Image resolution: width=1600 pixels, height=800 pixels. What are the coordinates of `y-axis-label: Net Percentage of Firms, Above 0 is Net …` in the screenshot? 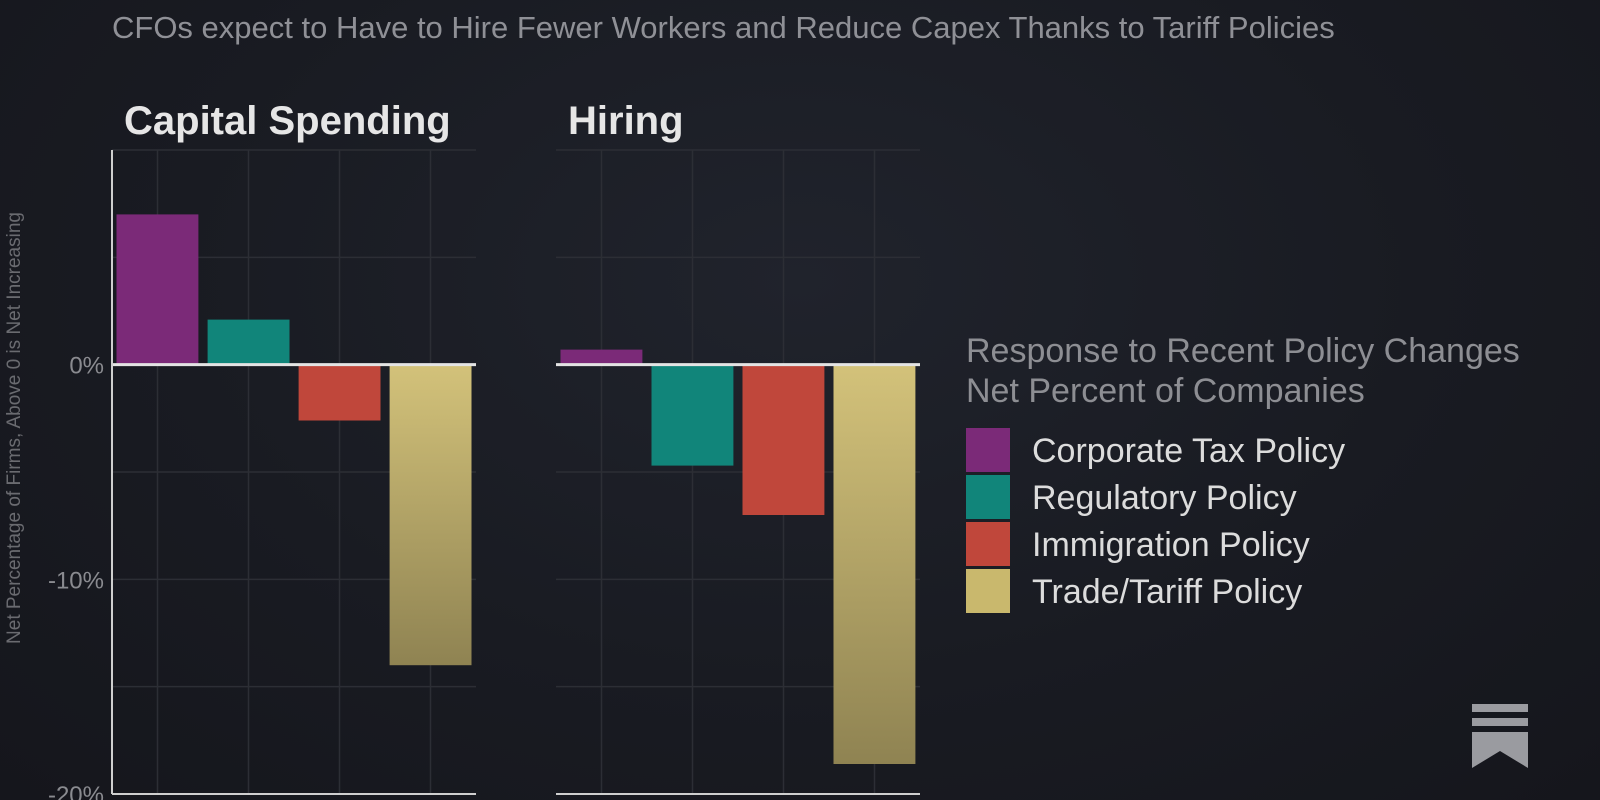 It's located at (14, 428).